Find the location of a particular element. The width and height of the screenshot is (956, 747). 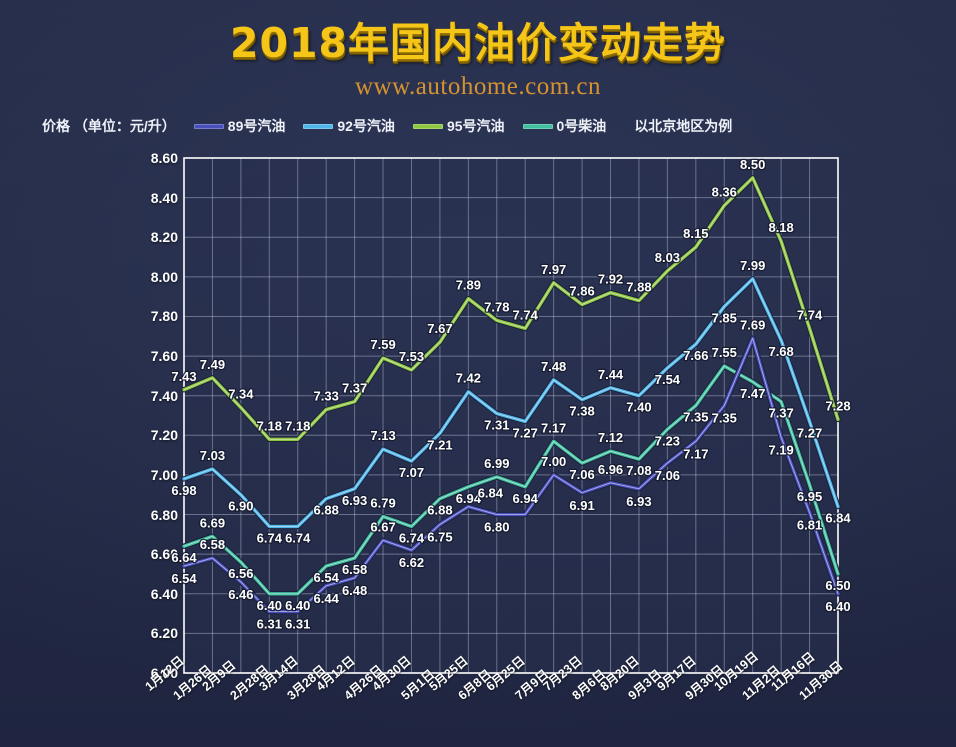

data-point-label: 8.36 is located at coordinates (724, 192).